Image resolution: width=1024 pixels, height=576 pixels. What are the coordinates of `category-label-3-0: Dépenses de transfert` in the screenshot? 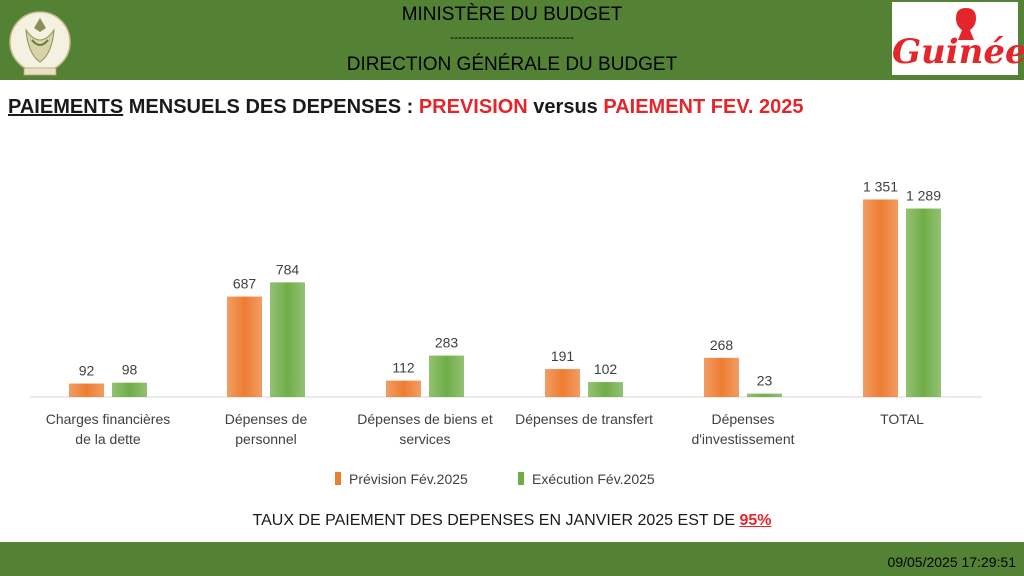 It's located at (584, 419).